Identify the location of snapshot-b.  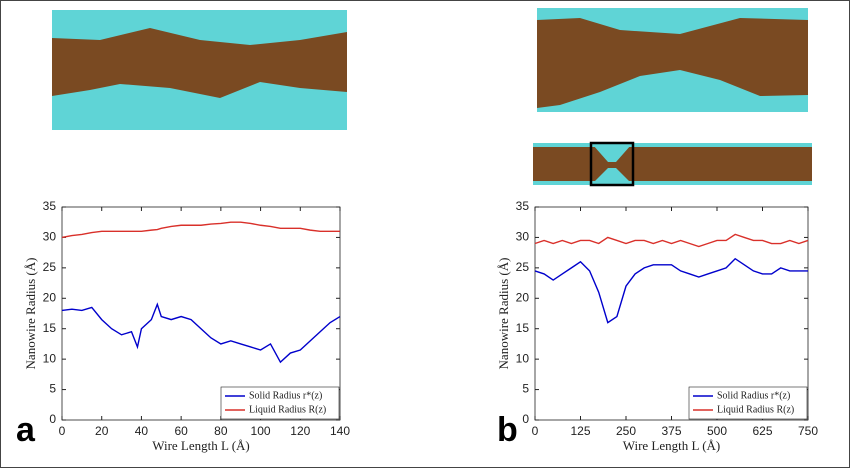
(672, 97).